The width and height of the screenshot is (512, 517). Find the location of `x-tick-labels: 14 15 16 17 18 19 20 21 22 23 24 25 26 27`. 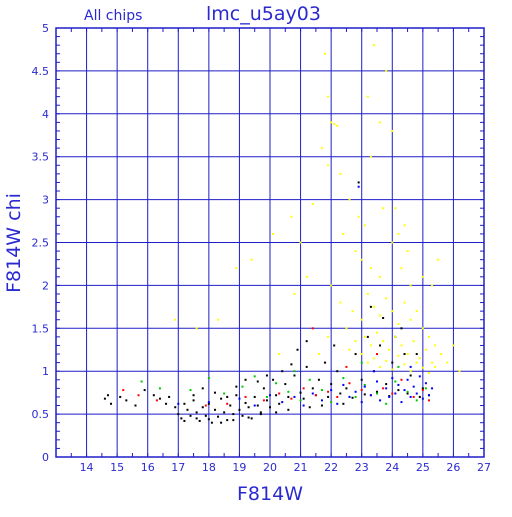

x-tick-labels: 14 15 16 17 18 19 20 21 22 23 24 25 26 27 is located at coordinates (285, 467).